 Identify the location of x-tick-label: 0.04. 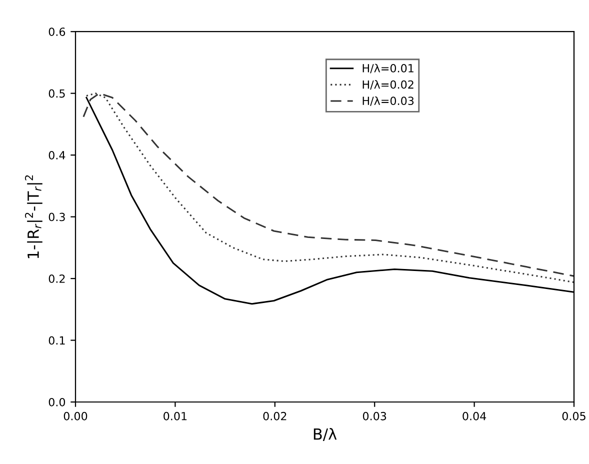
(474, 416).